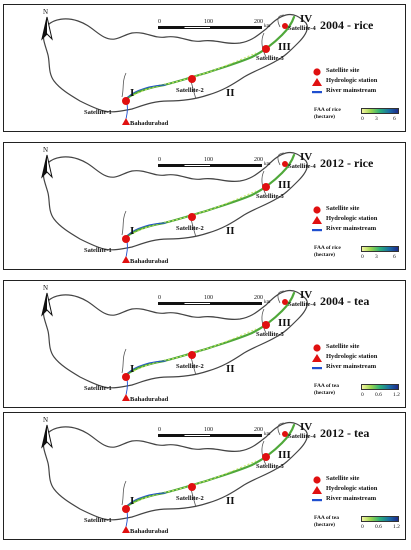 The height and width of the screenshot is (550, 411). What do you see at coordinates (378, 395) in the screenshot?
I see `faa-tick: 0.6` at bounding box center [378, 395].